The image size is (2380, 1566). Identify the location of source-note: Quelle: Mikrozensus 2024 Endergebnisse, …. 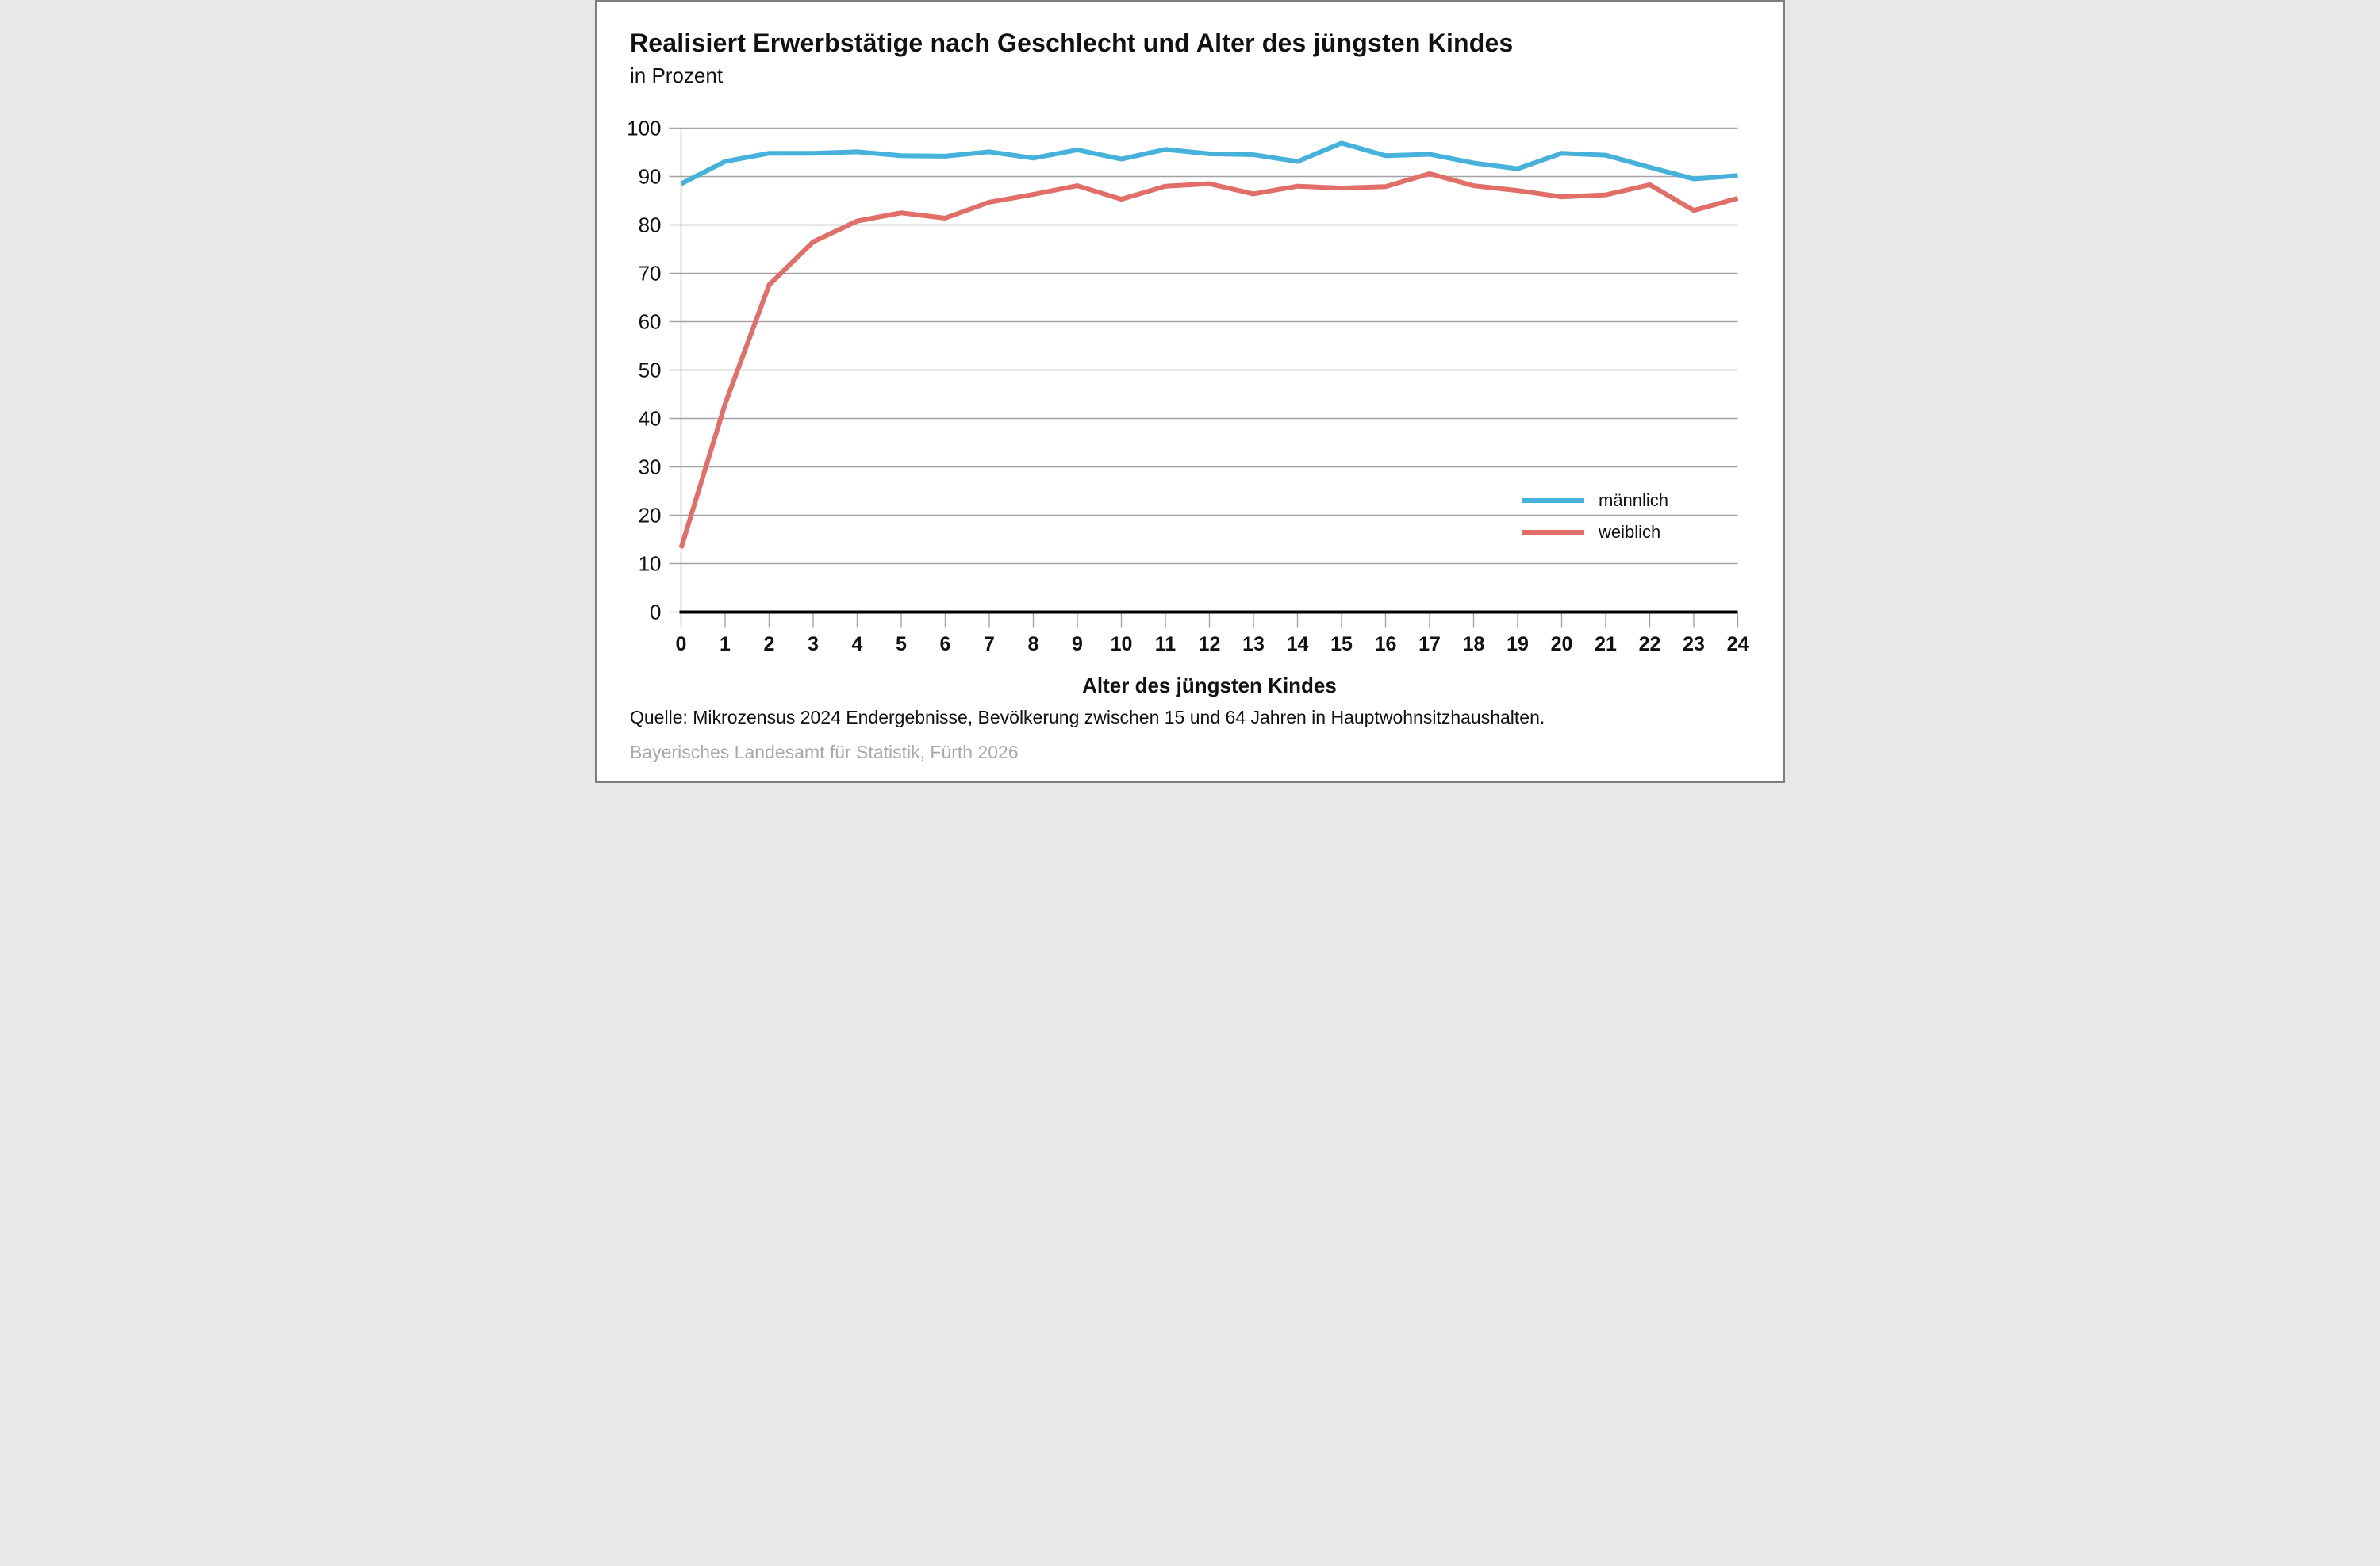
(1087, 717).